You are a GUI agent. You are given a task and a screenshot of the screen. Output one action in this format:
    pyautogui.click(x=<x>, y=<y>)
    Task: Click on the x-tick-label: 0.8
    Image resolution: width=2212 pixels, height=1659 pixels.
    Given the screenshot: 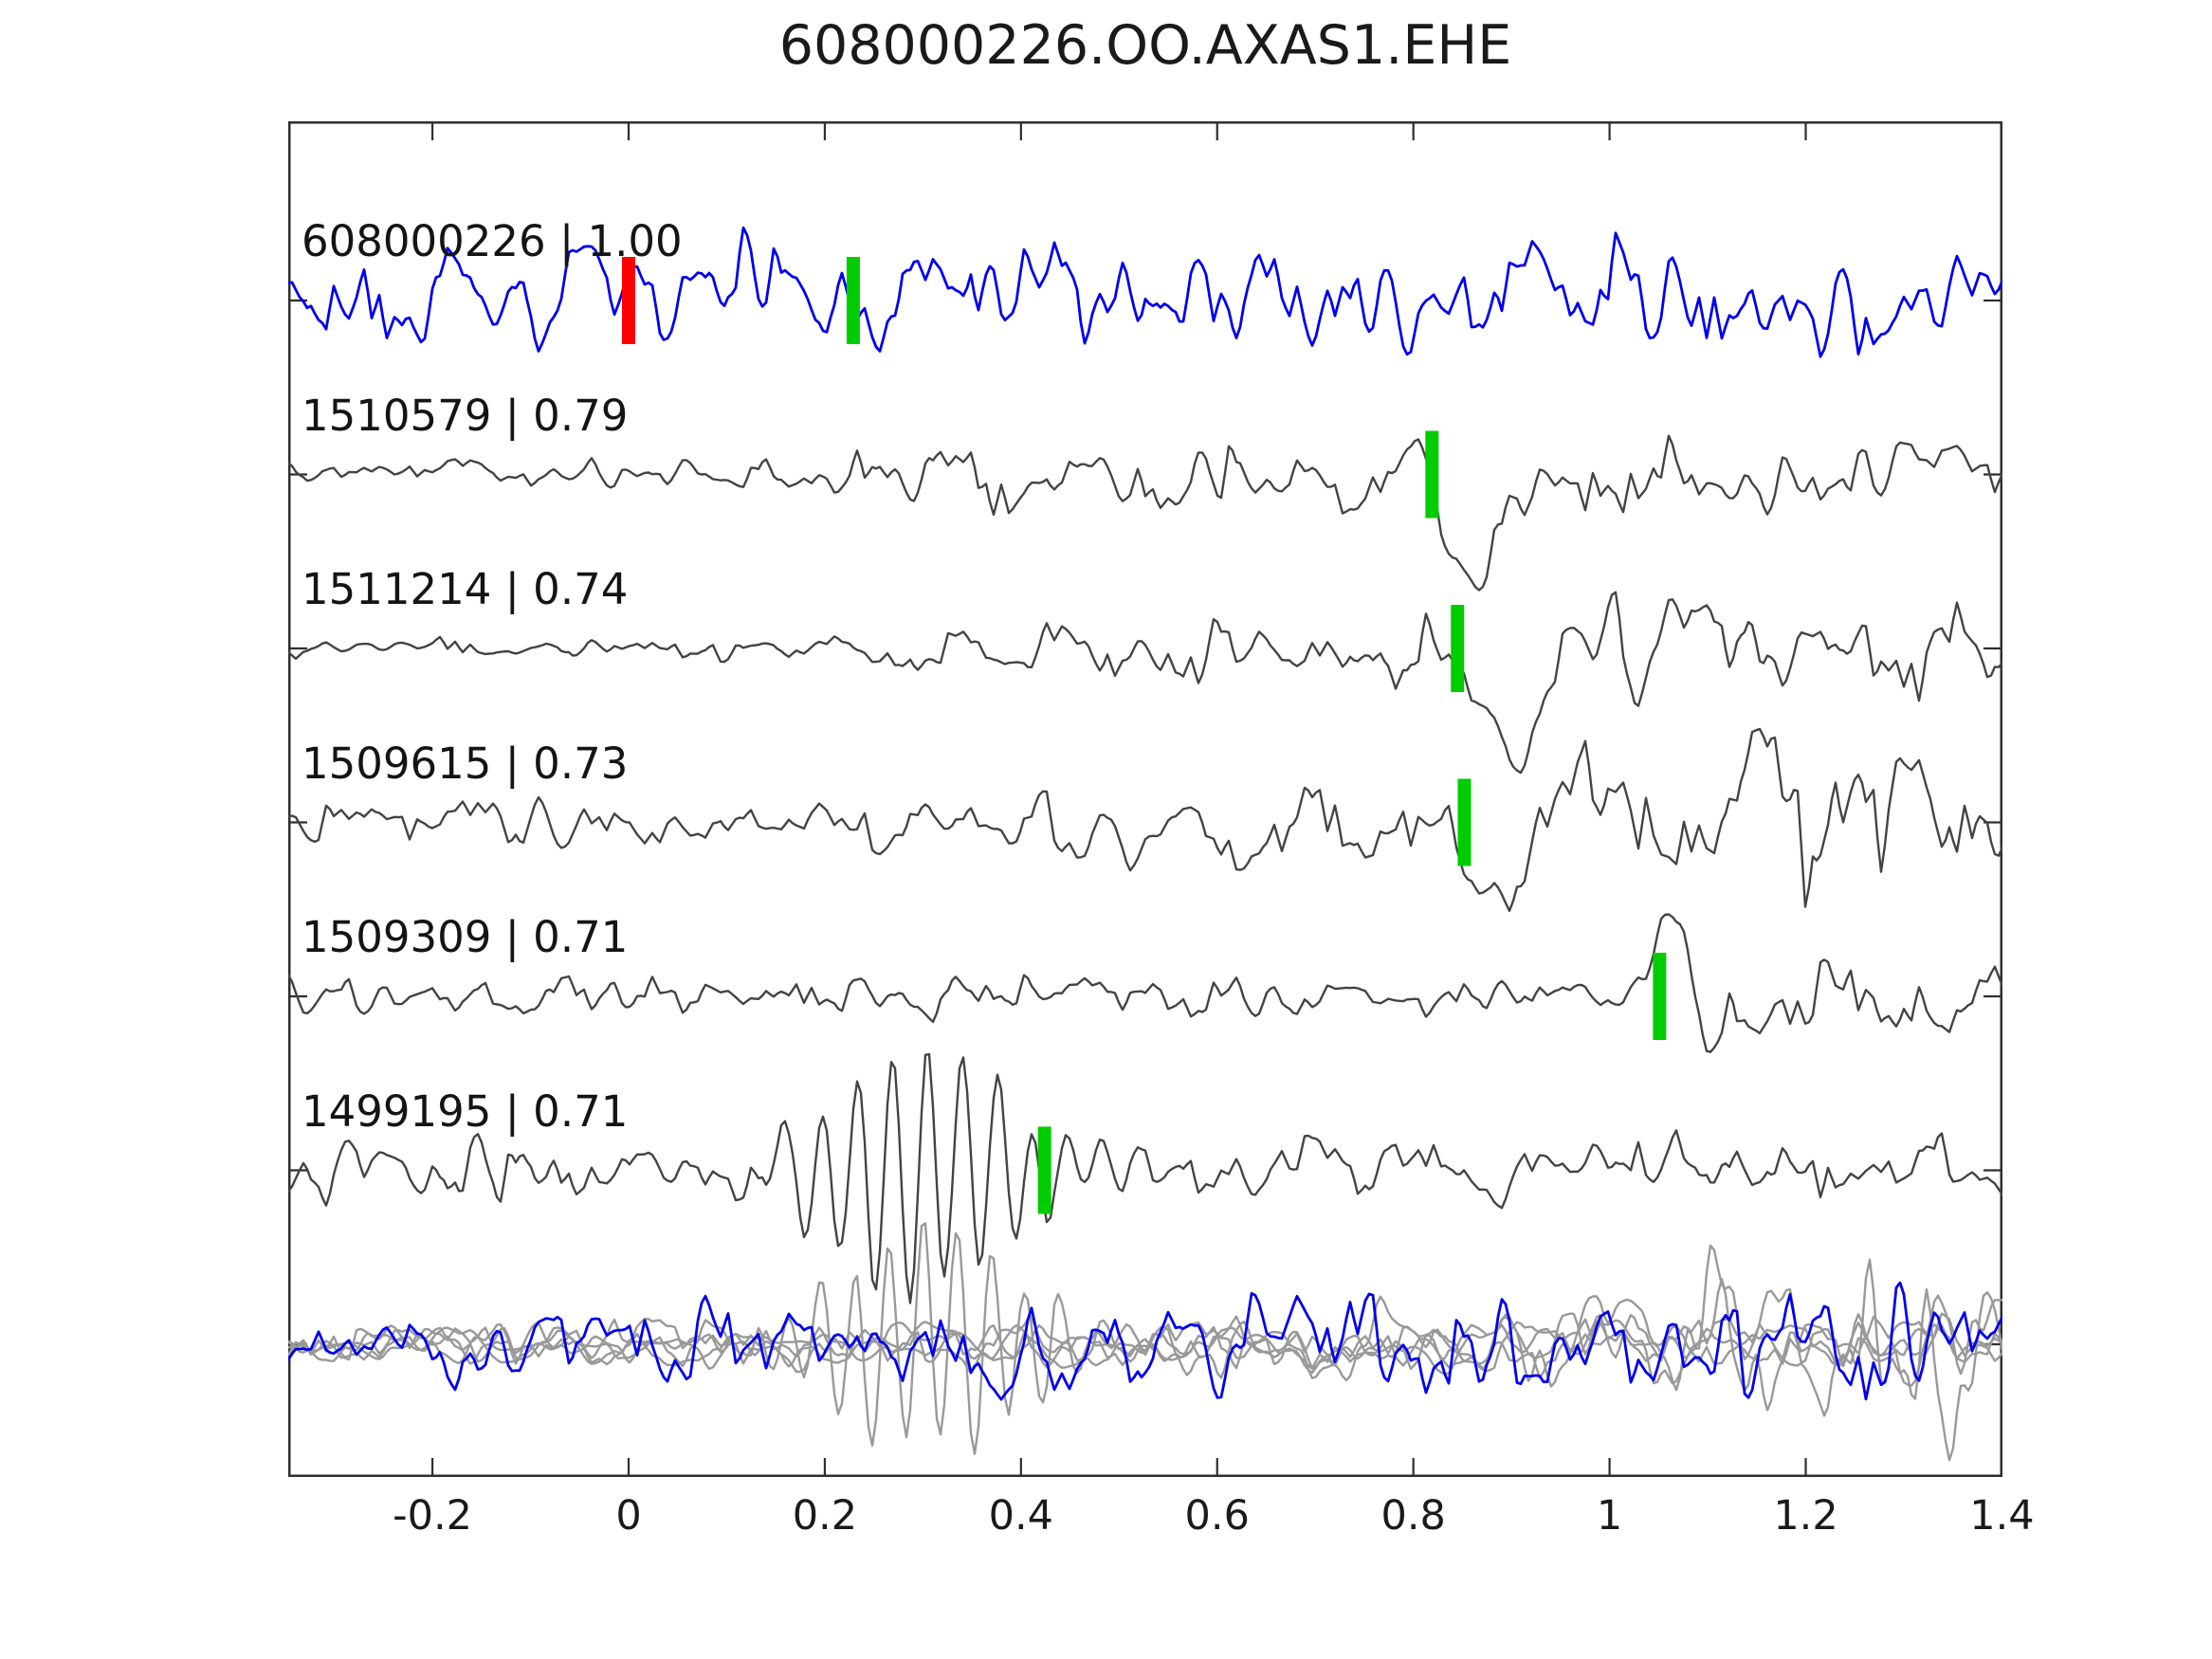 What is the action you would take?
    pyautogui.click(x=1413, y=1516)
    